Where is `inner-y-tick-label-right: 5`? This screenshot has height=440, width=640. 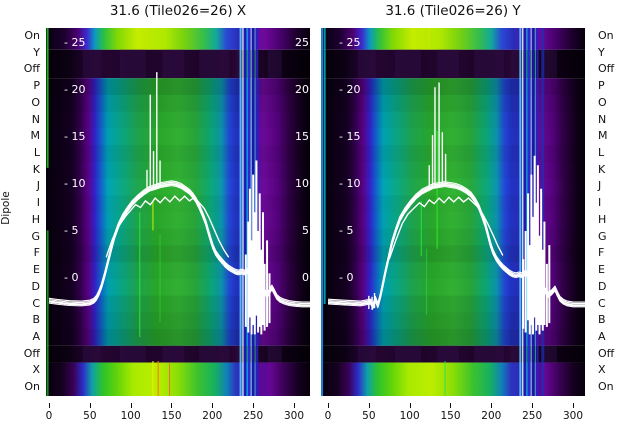
inner-y-tick-label-right: 5 is located at coordinates (305, 230).